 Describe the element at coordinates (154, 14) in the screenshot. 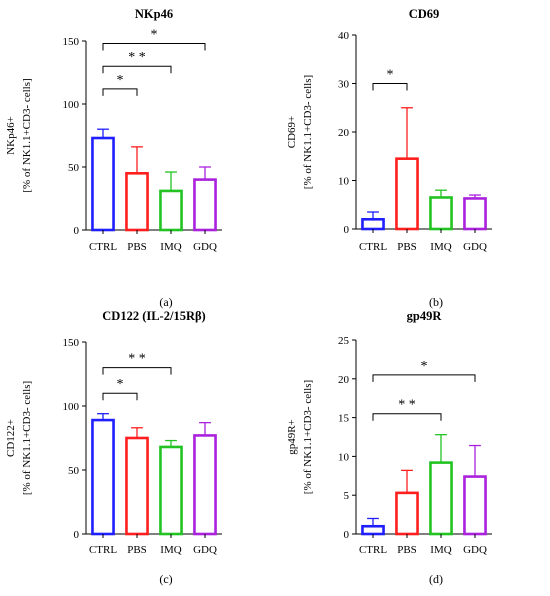

I see `chart-title: NKp46` at that location.